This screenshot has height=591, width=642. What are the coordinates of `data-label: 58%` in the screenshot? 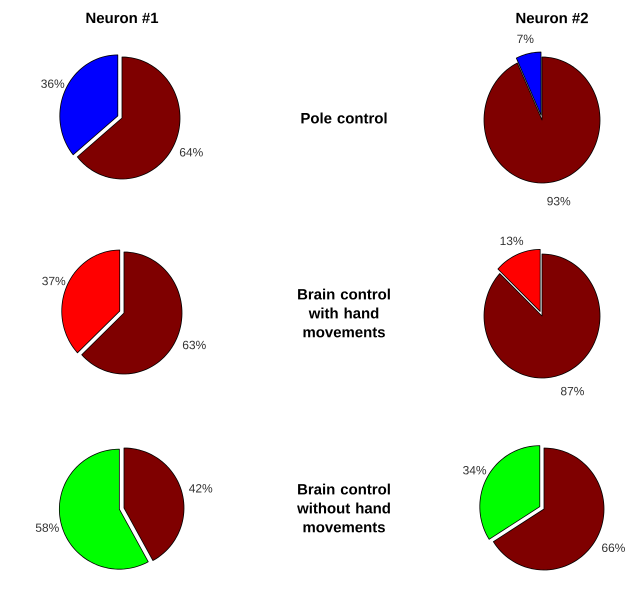 It's located at (47, 527).